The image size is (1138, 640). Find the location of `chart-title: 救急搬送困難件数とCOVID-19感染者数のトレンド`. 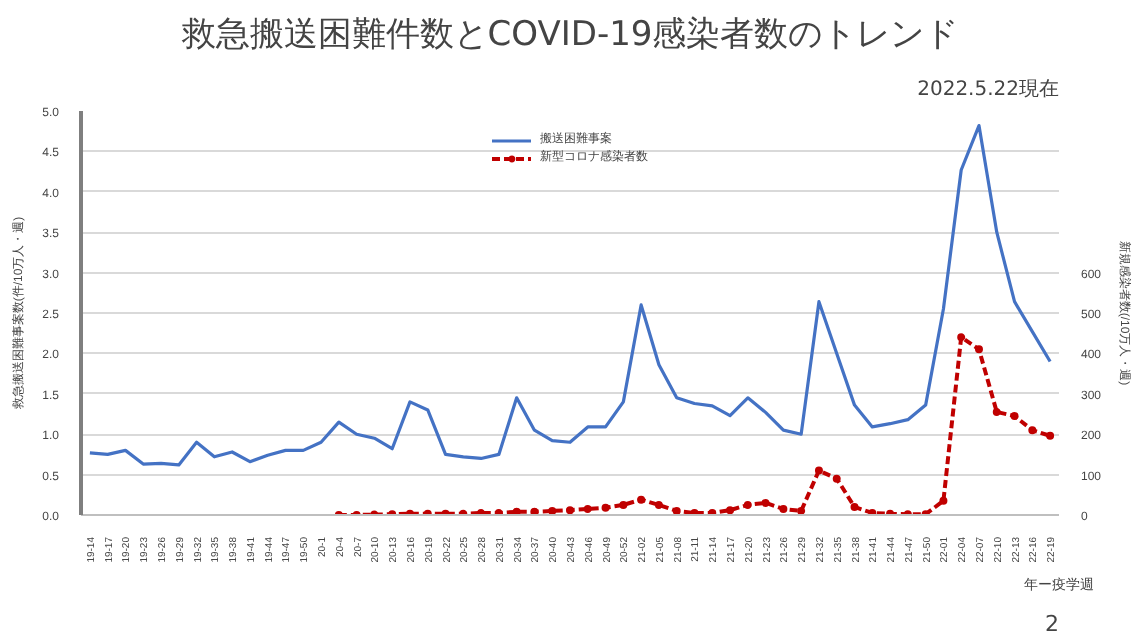

chart-title: 救急搬送困難件数とCOVID-19感染者数のトレンド is located at coordinates (569, 35).